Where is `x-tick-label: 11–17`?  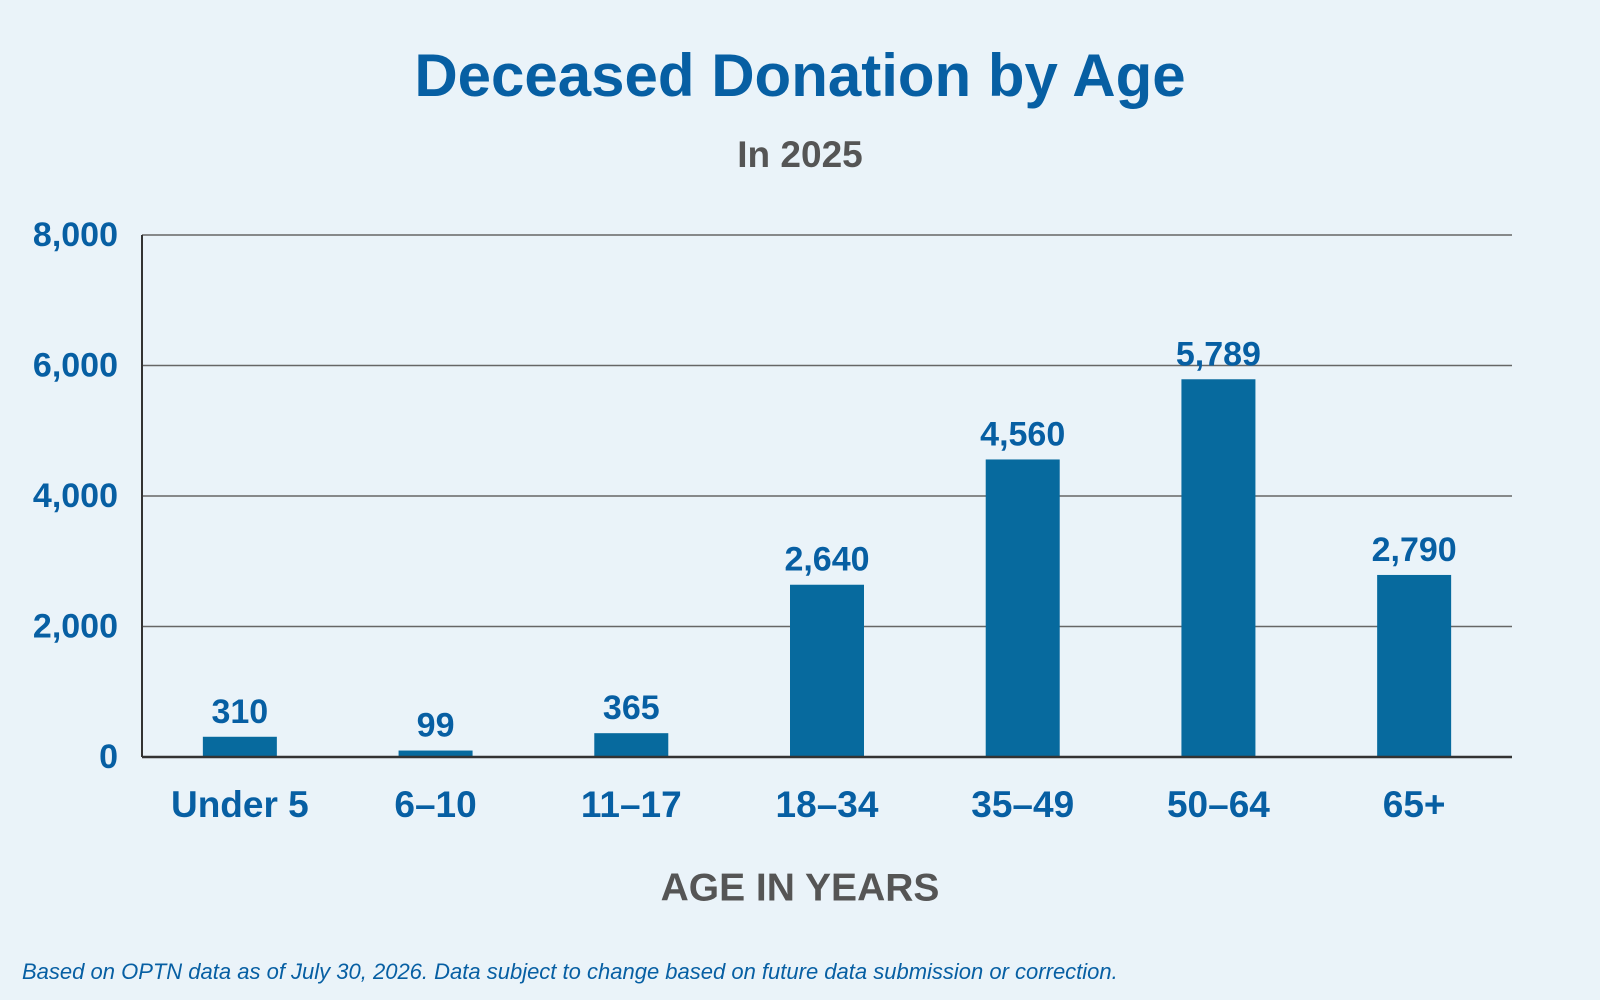
x-tick-label: 11–17 is located at coordinates (631, 804).